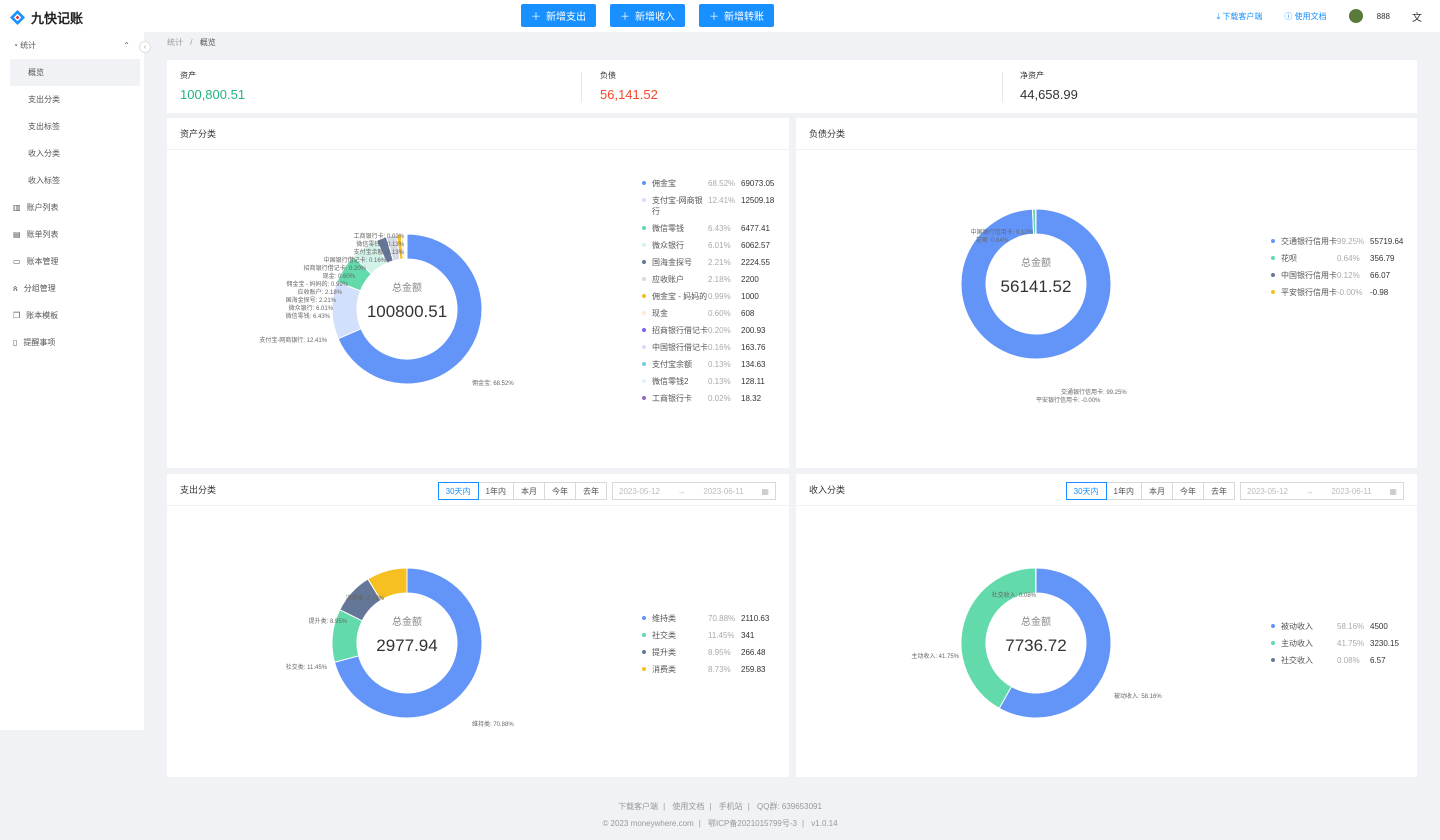 The height and width of the screenshot is (840, 1440). What do you see at coordinates (755, 262) in the screenshot?
I see `legend-value: 2224.55` at bounding box center [755, 262].